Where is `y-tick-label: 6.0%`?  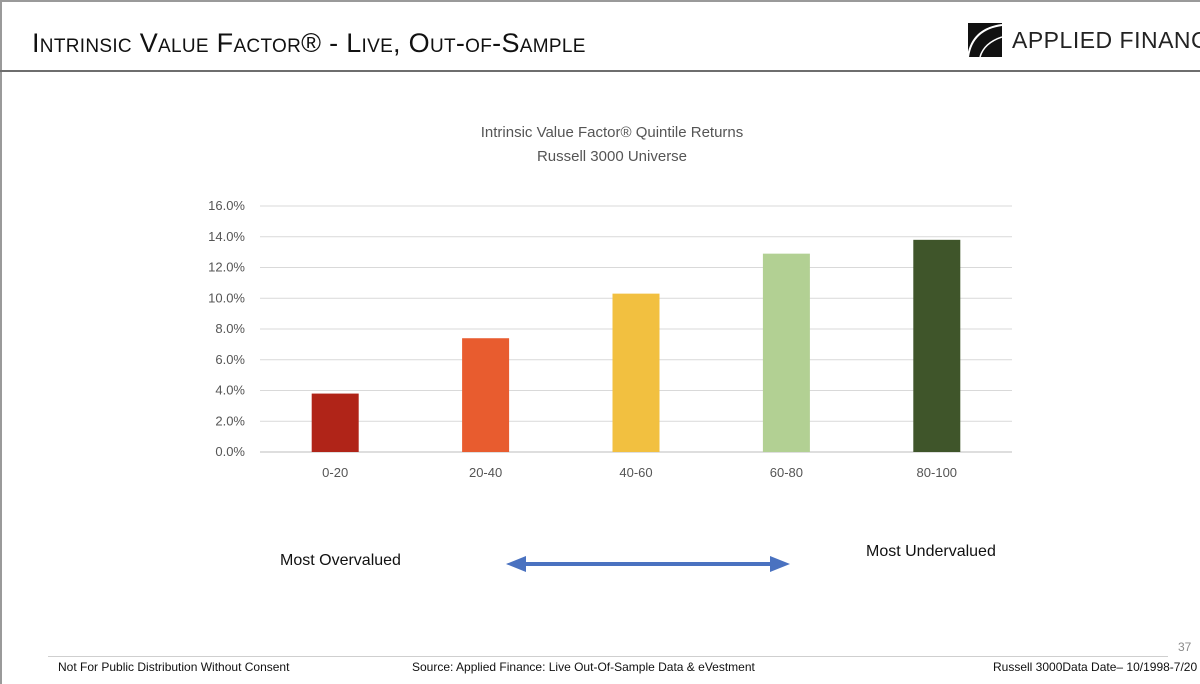
y-tick-label: 6.0% is located at coordinates (230, 359).